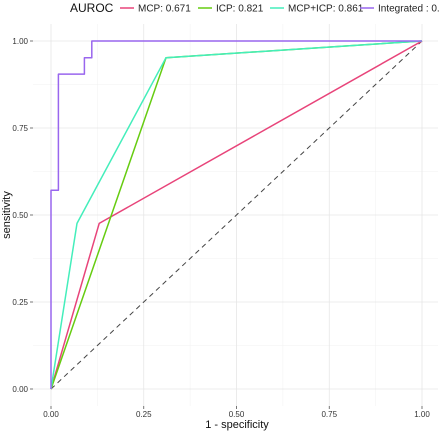 The height and width of the screenshot is (433, 440). I want to click on y-tick-label: 0.75, so click(20, 128).